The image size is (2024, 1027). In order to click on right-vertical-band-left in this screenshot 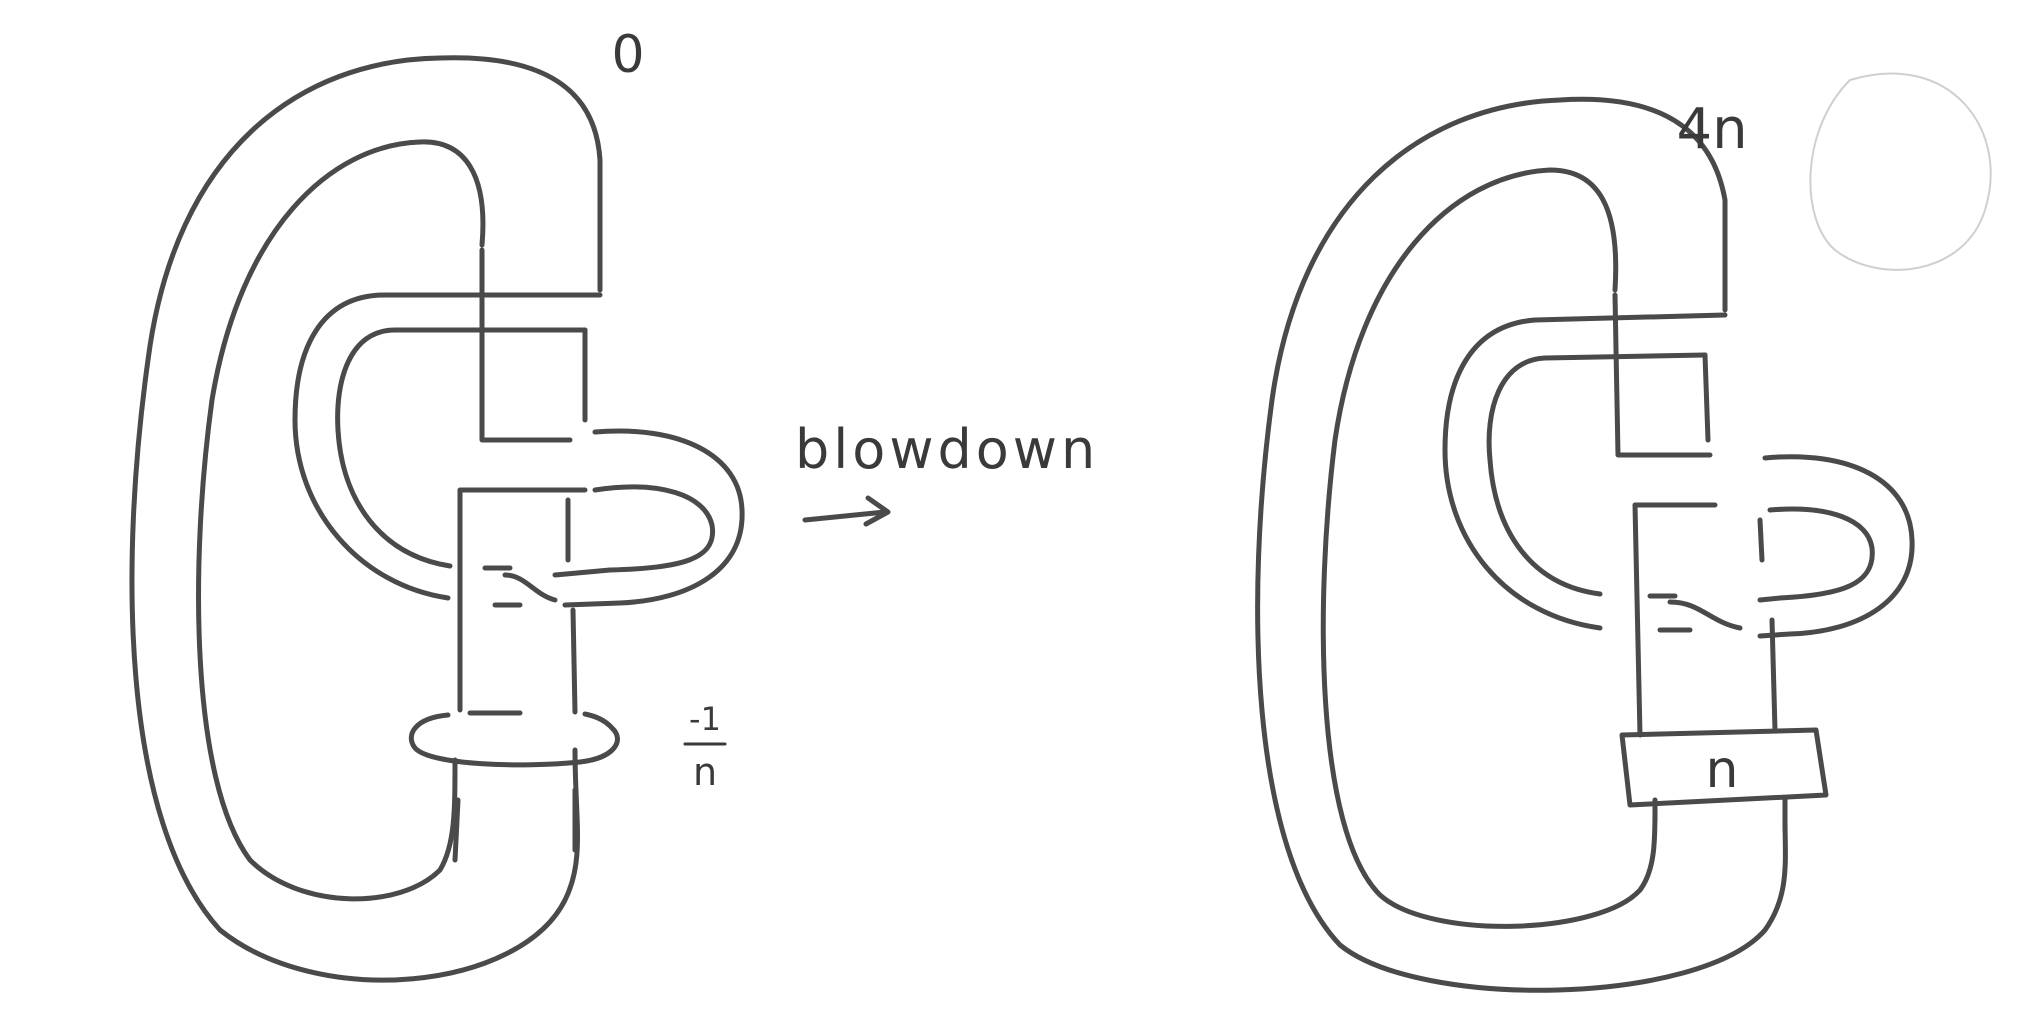, I will do `click(1662, 375)`.